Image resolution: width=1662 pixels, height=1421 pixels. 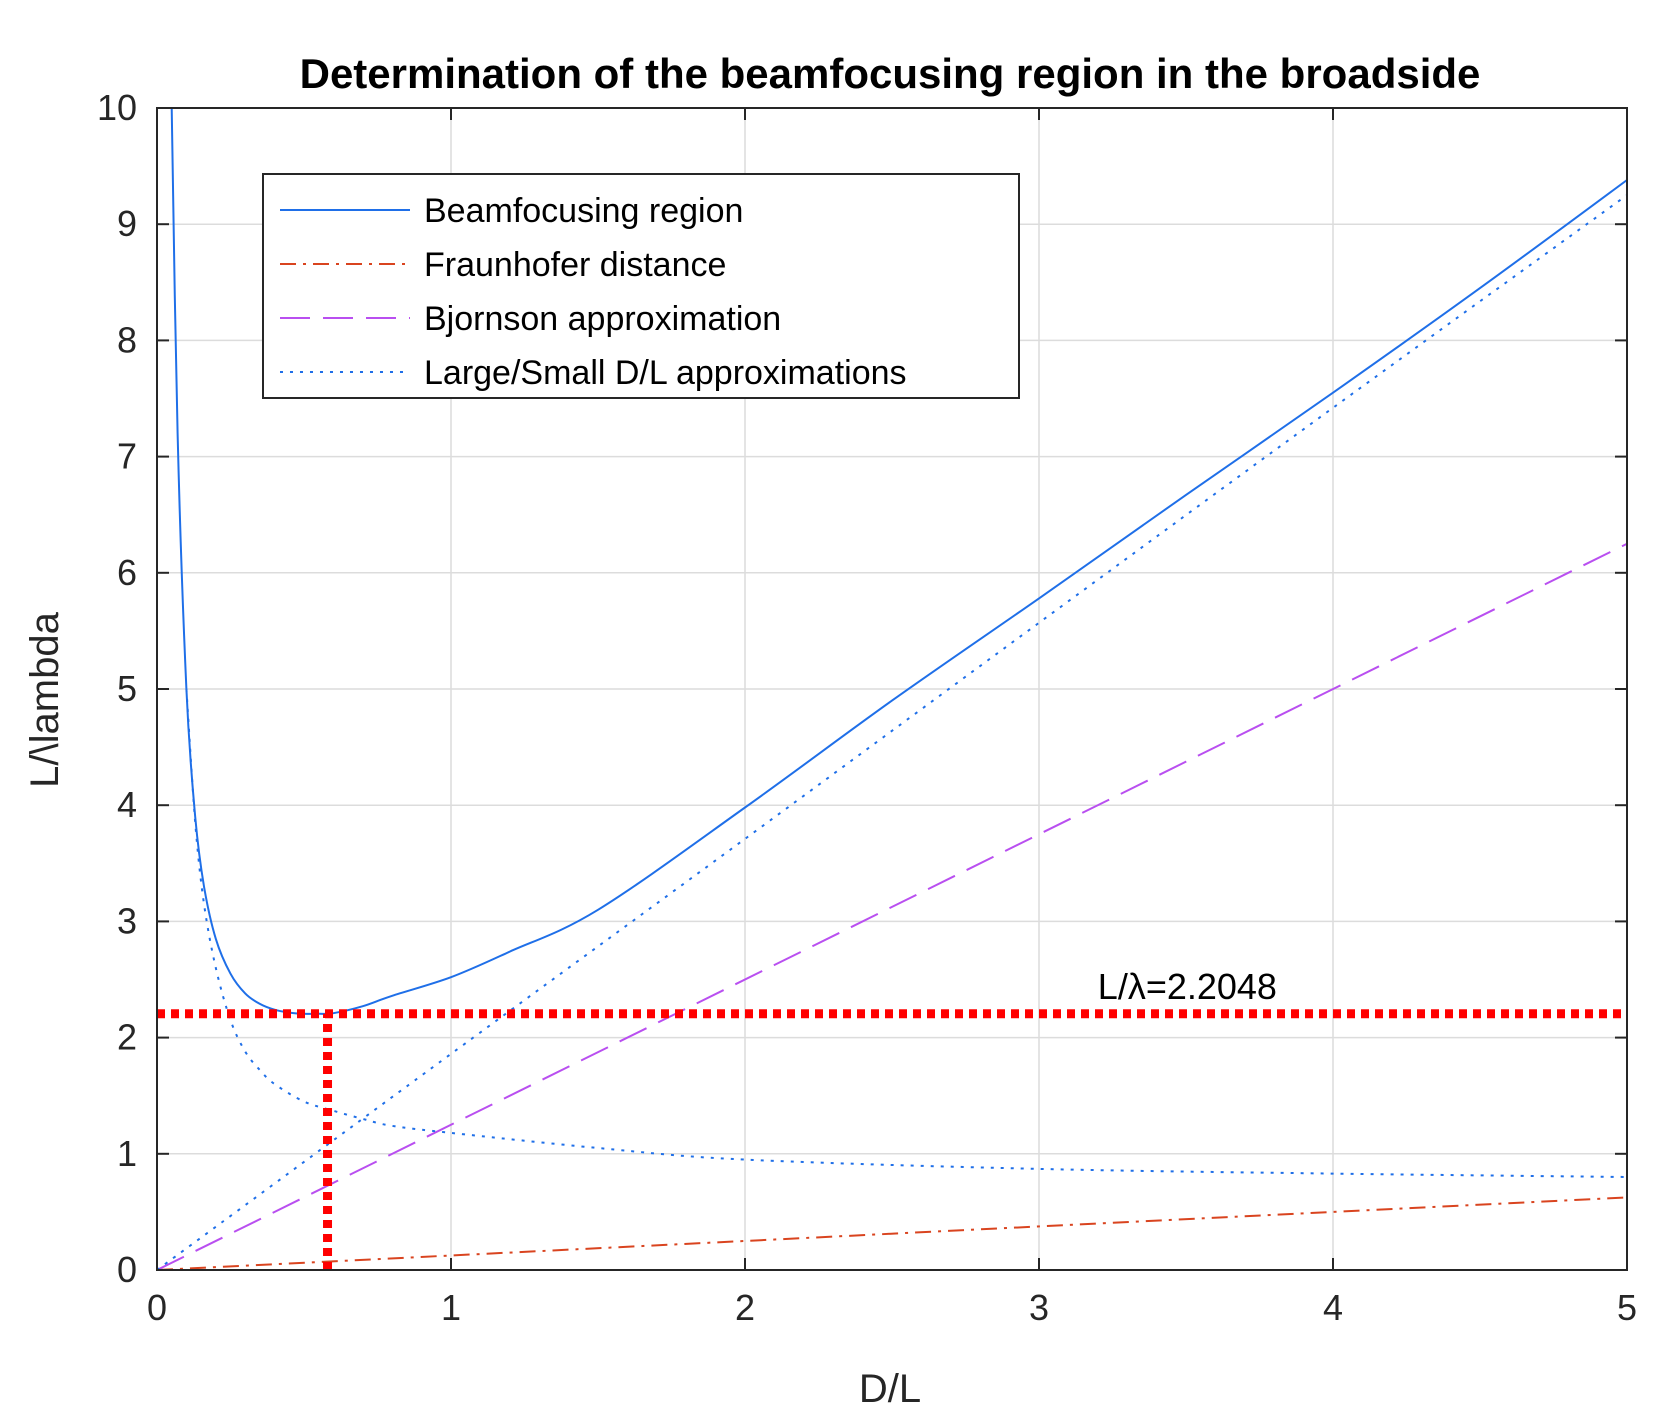 I want to click on x-tick-label: 2, so click(x=745, y=1307).